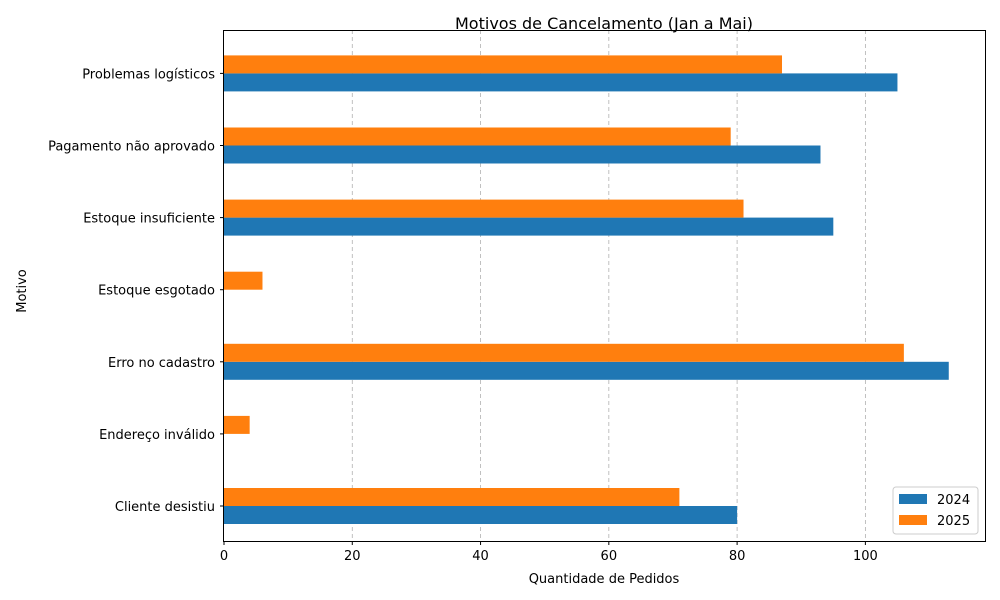  I want to click on x-tick-label: 80, so click(737, 556).